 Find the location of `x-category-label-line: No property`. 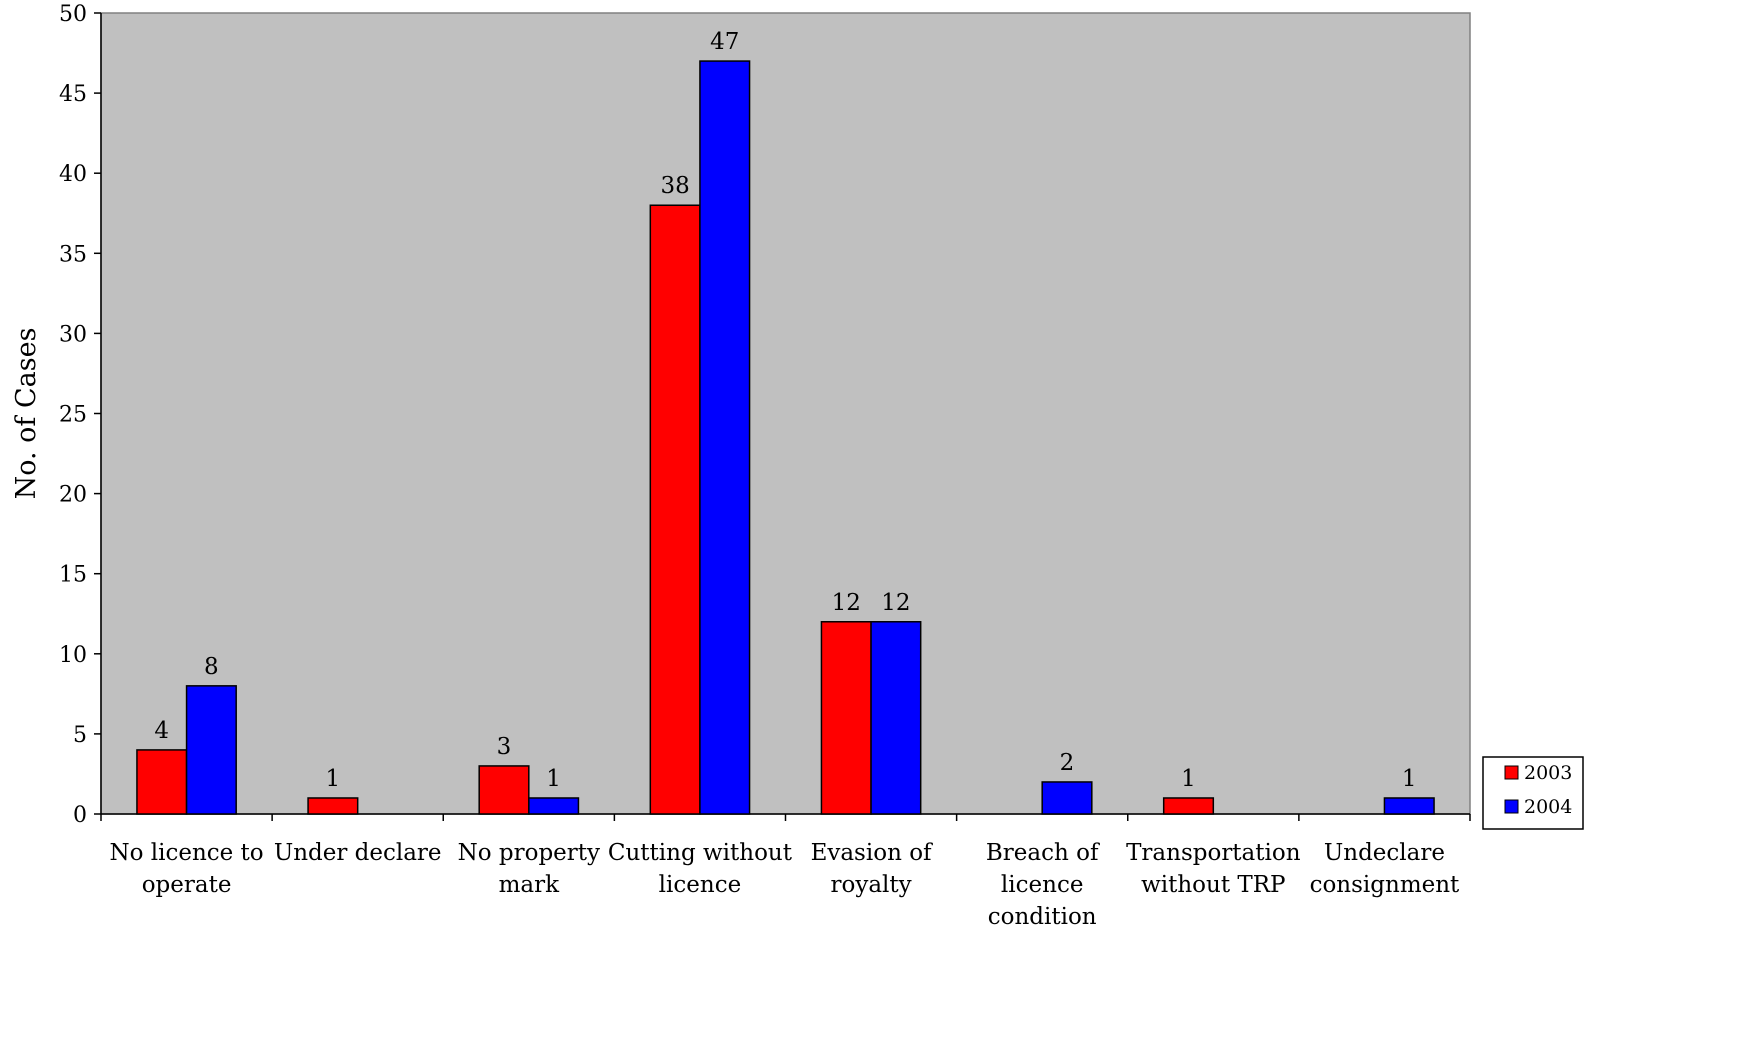

x-category-label-line: No property is located at coordinates (529, 853).